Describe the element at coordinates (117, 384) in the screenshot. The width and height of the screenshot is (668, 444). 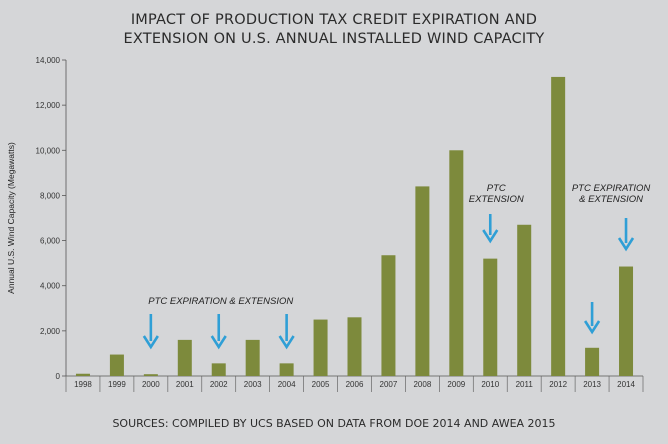
I see `x-tick-label: 1999` at that location.